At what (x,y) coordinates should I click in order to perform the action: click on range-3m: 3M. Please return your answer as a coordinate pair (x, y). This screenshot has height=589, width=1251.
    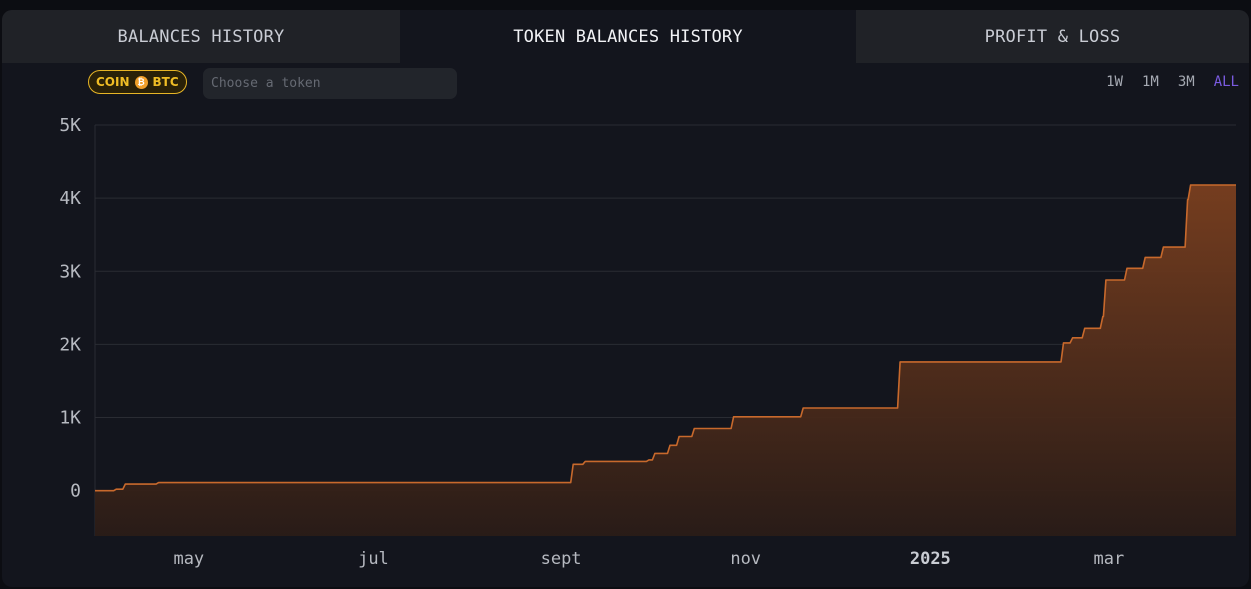
    Looking at the image, I should click on (1186, 82).